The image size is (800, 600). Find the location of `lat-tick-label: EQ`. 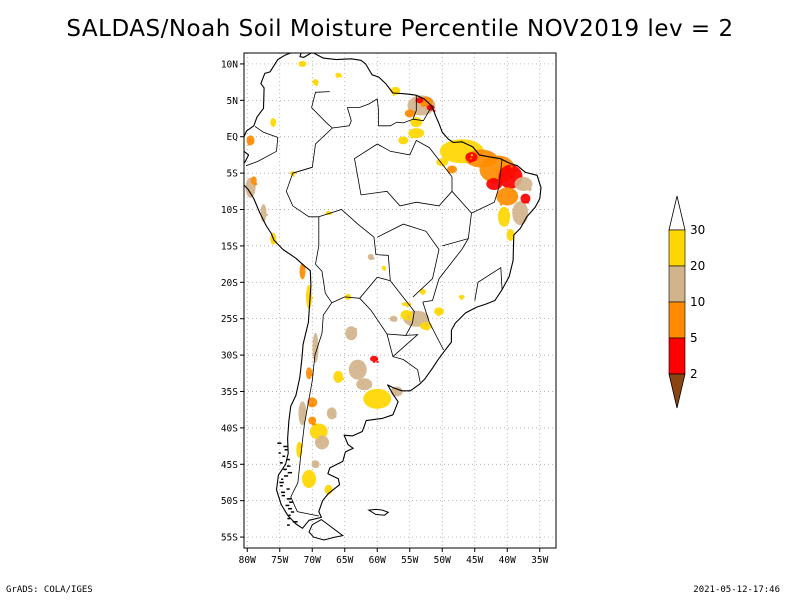

lat-tick-label: EQ is located at coordinates (233, 137).